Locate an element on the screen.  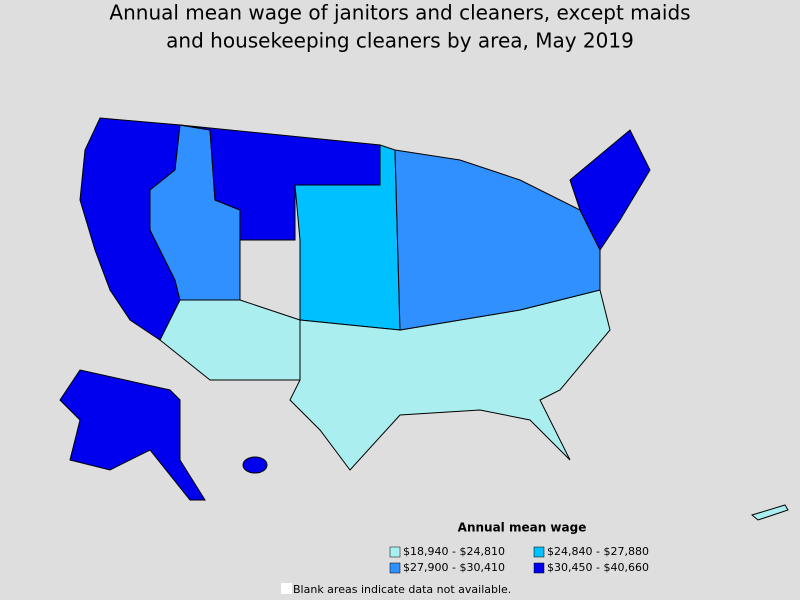
legend-label: $30,450 - $40,660 is located at coordinates (598, 567).